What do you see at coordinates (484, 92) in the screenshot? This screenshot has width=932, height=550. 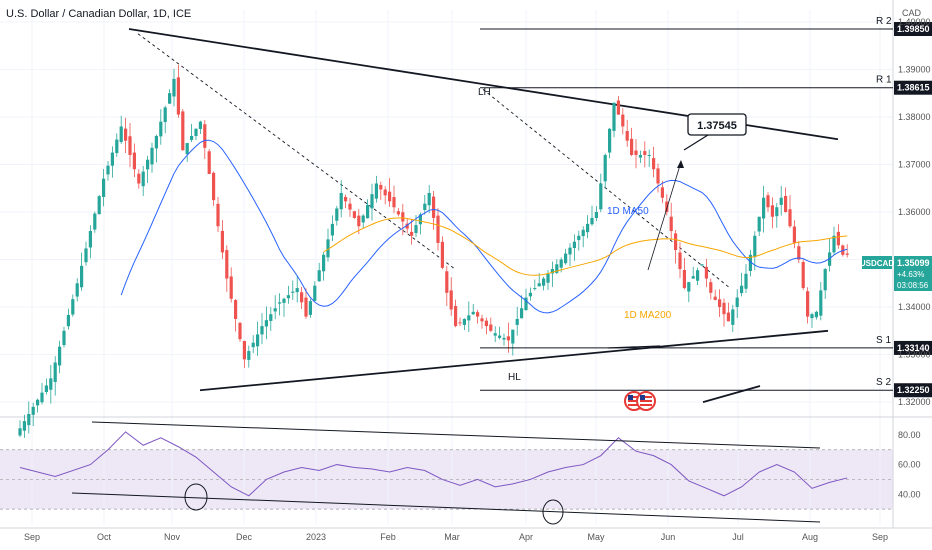 I see `lh-label: LH` at bounding box center [484, 92].